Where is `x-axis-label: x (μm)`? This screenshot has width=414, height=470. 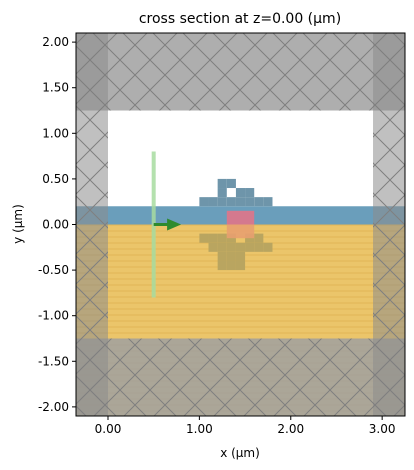
x-axis-label: x (μm) is located at coordinates (240, 453).